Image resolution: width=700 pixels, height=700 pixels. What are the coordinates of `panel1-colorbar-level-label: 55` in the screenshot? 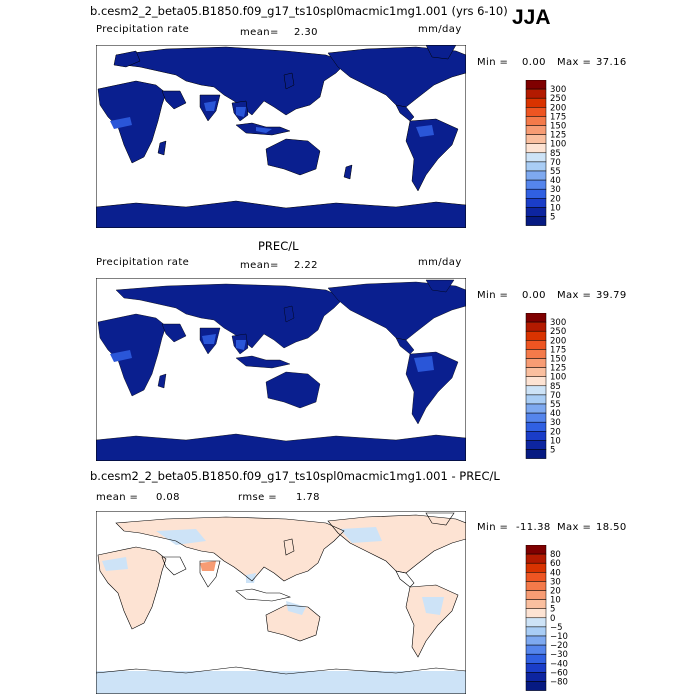 It's located at (555, 172).